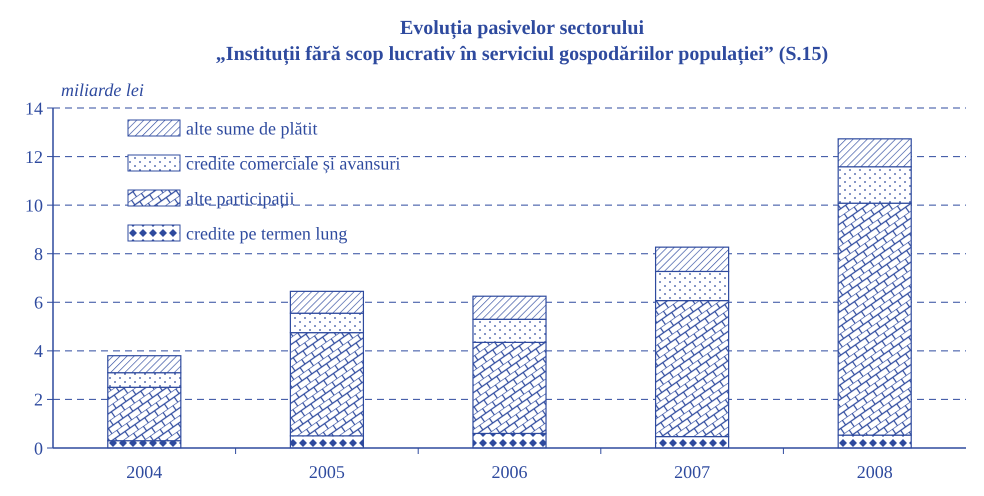  What do you see at coordinates (692, 472) in the screenshot?
I see `x-tick-label: 2007` at bounding box center [692, 472].